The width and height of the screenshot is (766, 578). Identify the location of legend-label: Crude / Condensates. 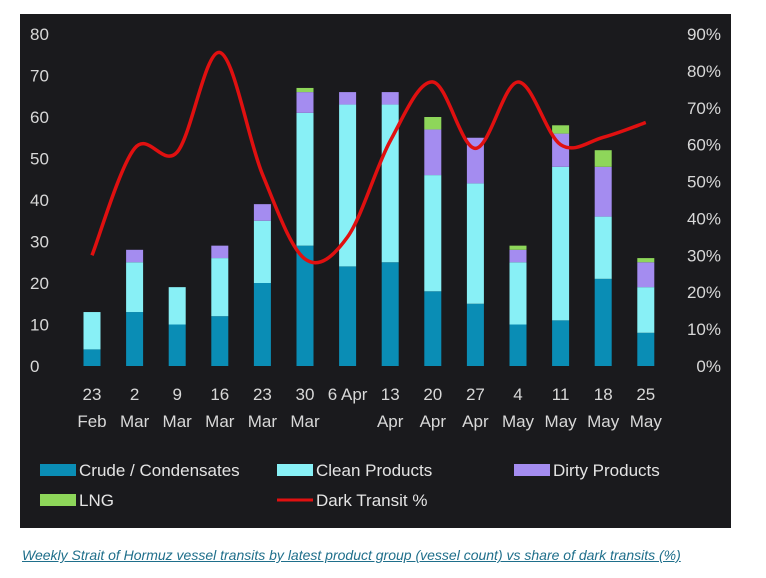
(159, 470).